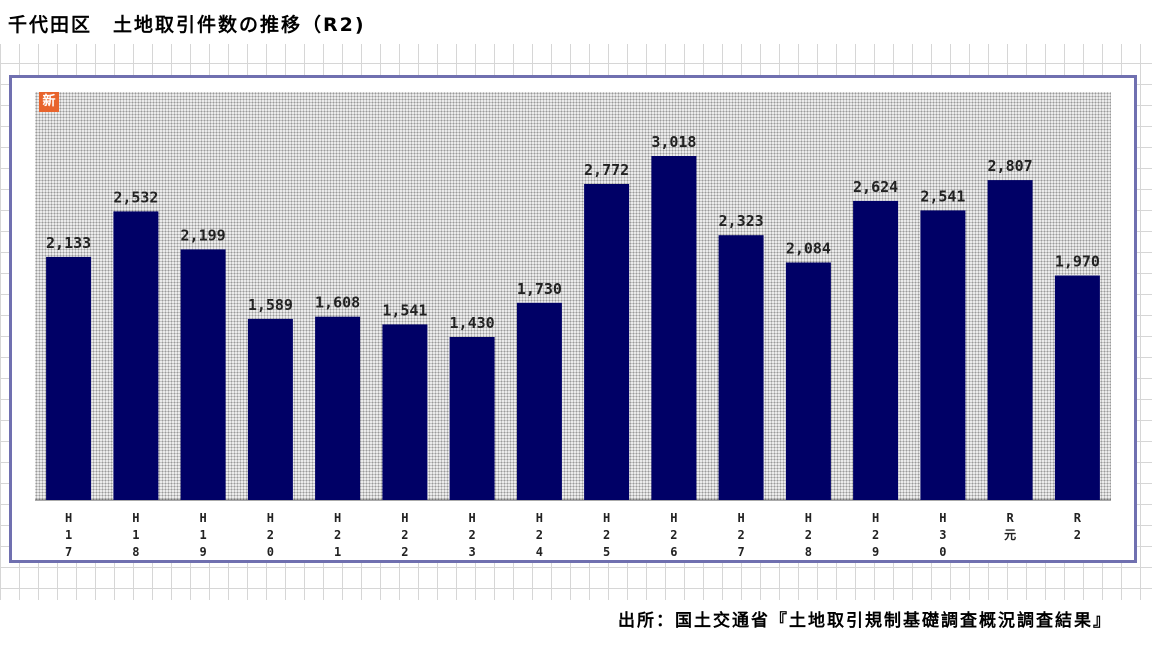 The height and width of the screenshot is (647, 1152). I want to click on data-label: 2,323, so click(741, 221).